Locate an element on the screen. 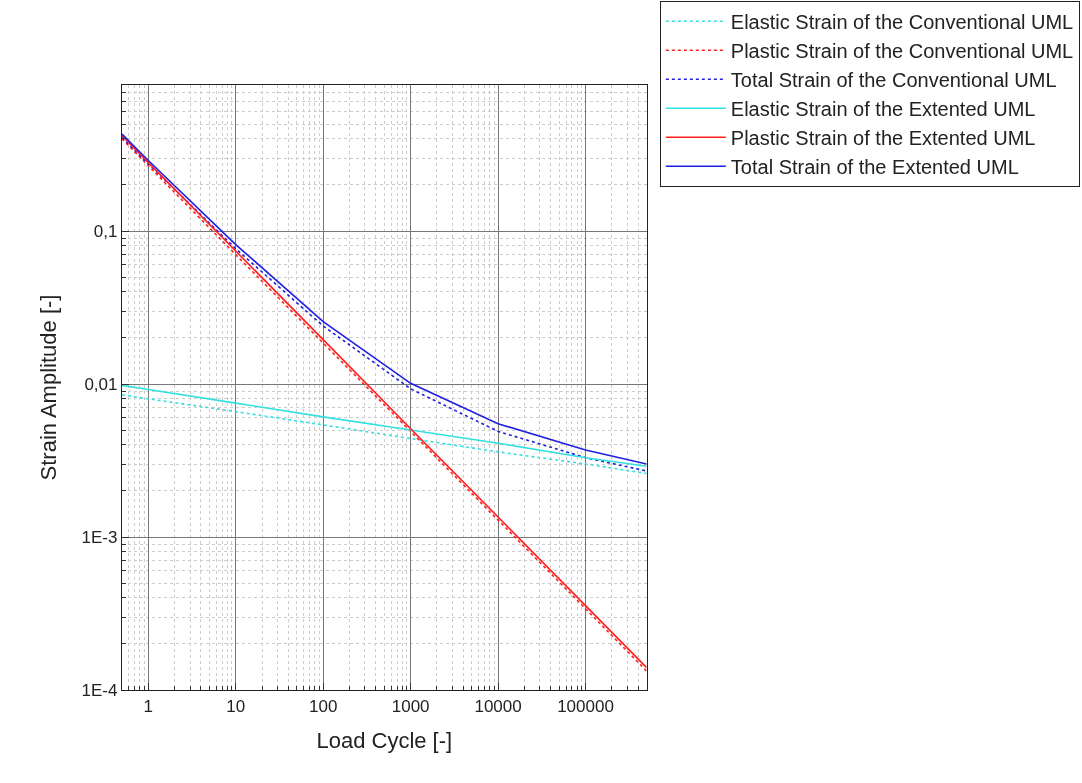 Image resolution: width=1082 pixels, height=783 pixels. legend-label: Elastic Strain of the Conventional UML is located at coordinates (902, 22).